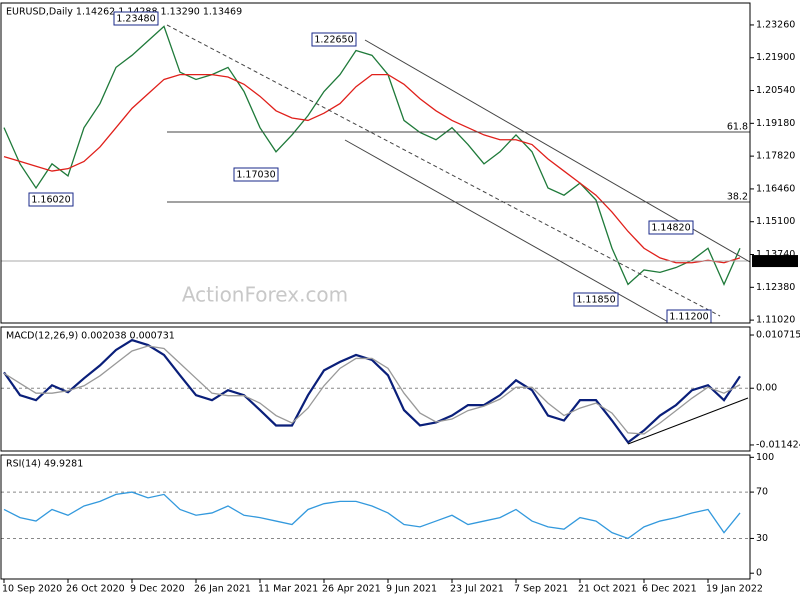  I want to click on y-tick-label: -0.011424, so click(778, 444).